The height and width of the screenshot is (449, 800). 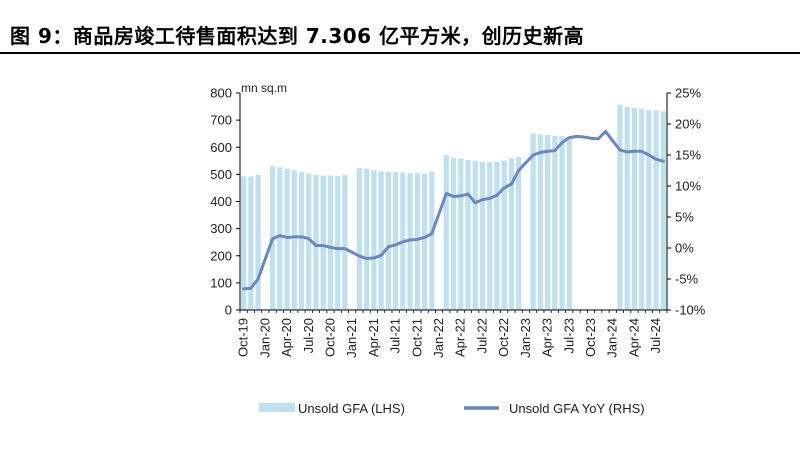 What do you see at coordinates (690, 310) in the screenshot?
I see `right-axis-tick-label: -10%` at bounding box center [690, 310].